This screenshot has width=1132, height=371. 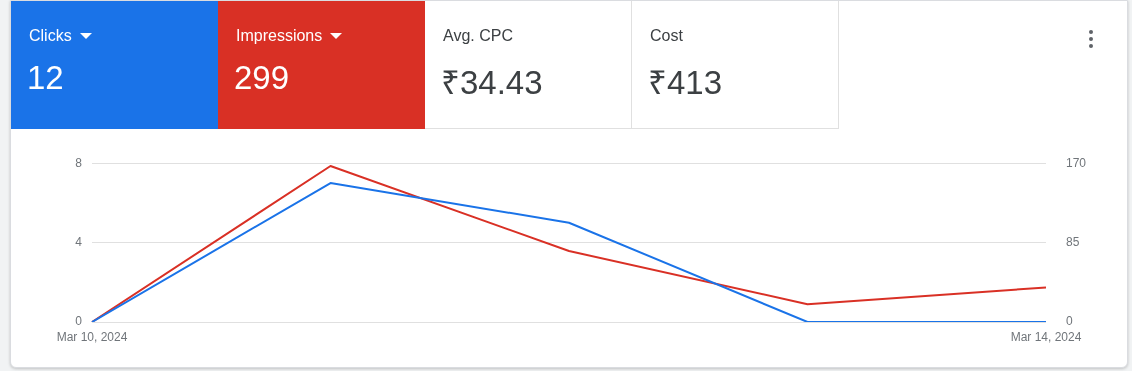 I want to click on y-tick-label: 4, so click(x=79, y=241).